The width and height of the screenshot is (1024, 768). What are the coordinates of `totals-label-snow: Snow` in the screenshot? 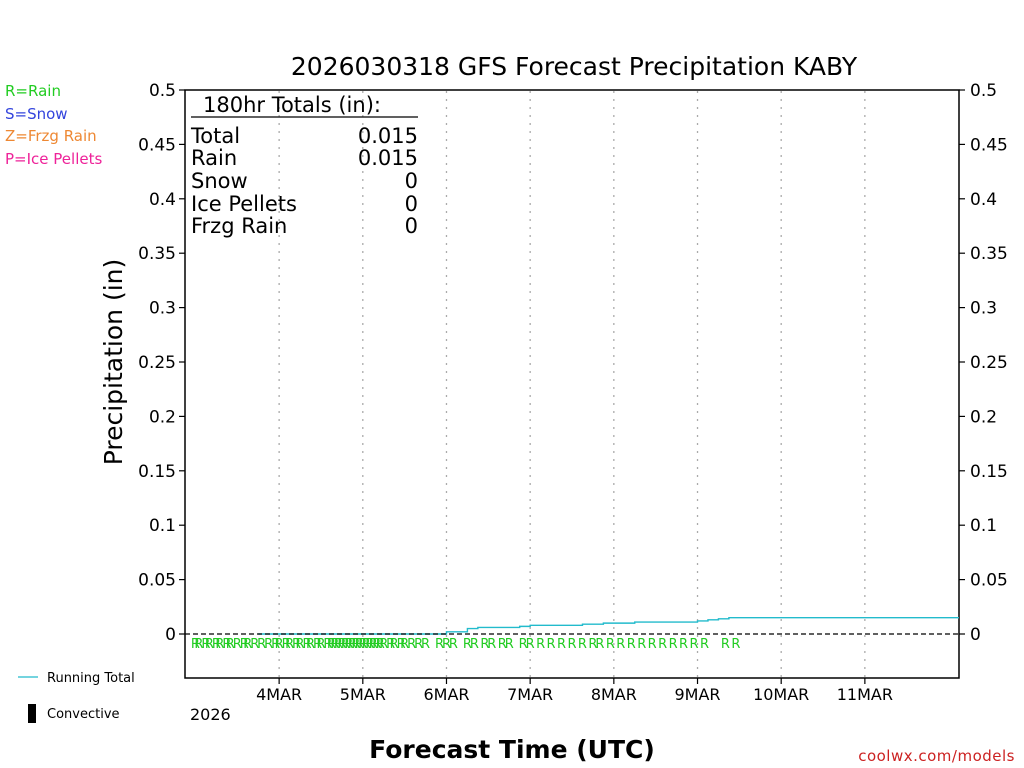 It's located at (219, 181).